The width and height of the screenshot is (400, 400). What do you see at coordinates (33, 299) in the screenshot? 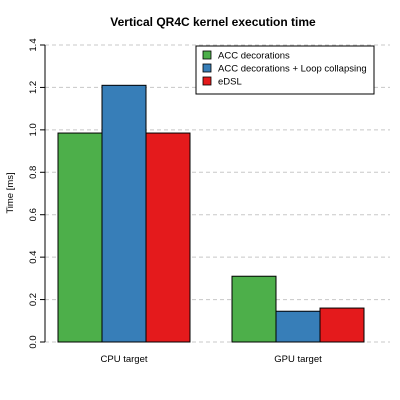
I see `y-tick-label: 0.2` at bounding box center [33, 299].